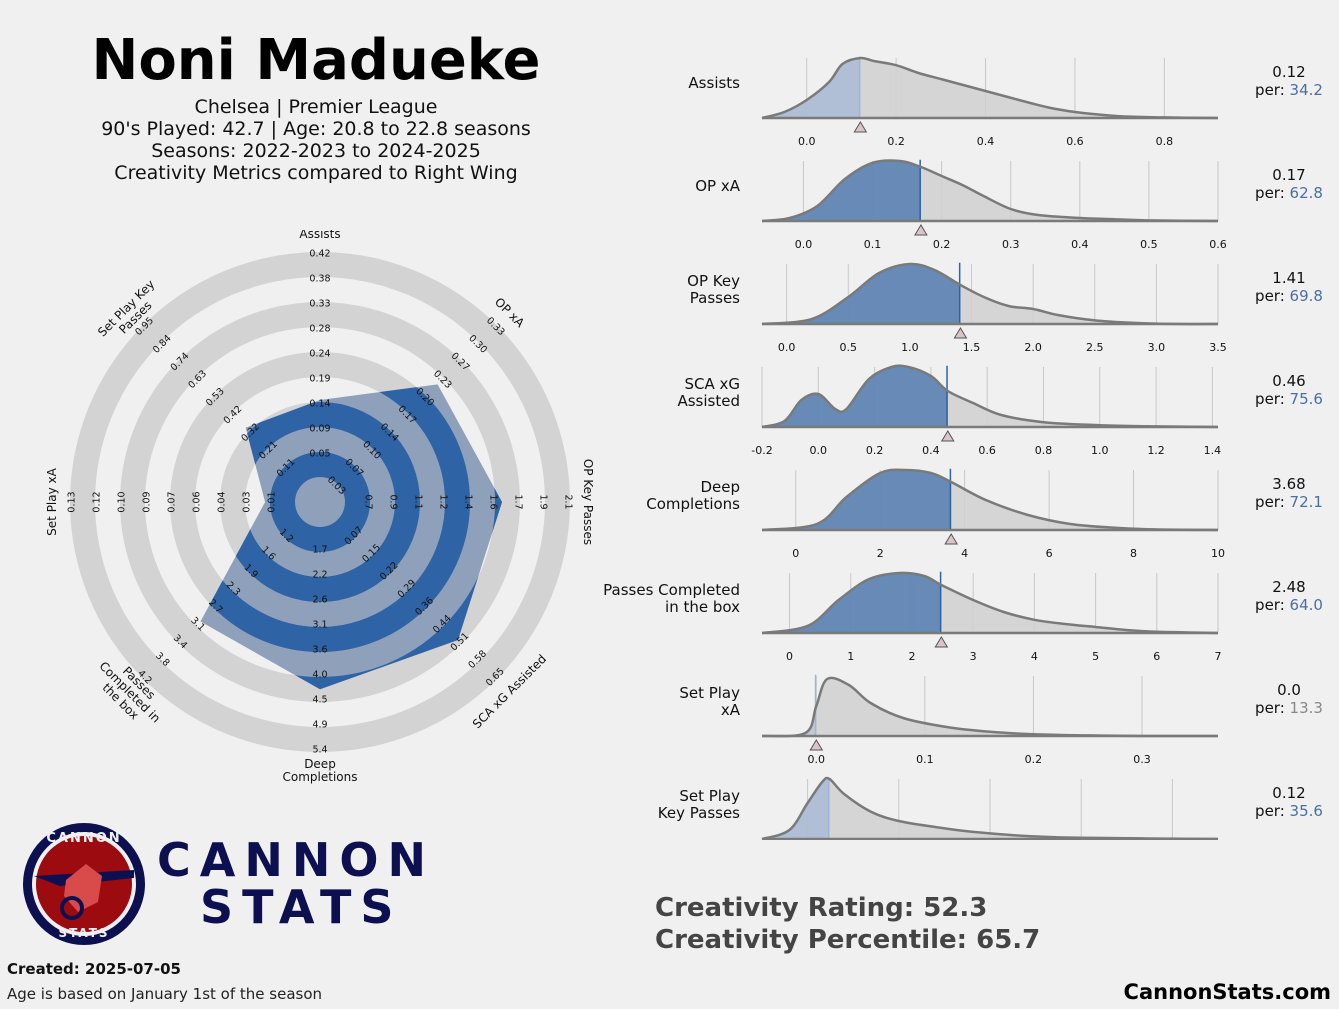  What do you see at coordinates (693, 495) in the screenshot?
I see `dist-title: Deep Completions` at bounding box center [693, 495].